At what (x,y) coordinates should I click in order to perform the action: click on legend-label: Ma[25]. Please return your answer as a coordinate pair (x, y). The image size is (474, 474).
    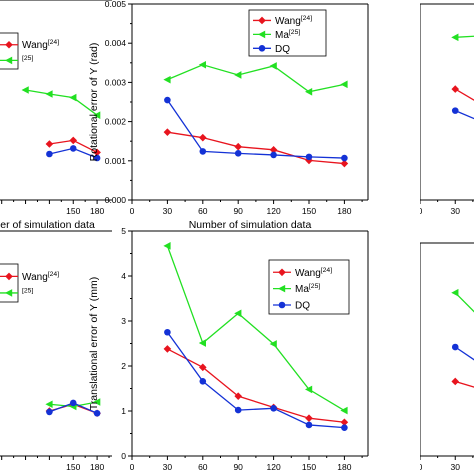
    Looking at the image, I should click on (287, 35).